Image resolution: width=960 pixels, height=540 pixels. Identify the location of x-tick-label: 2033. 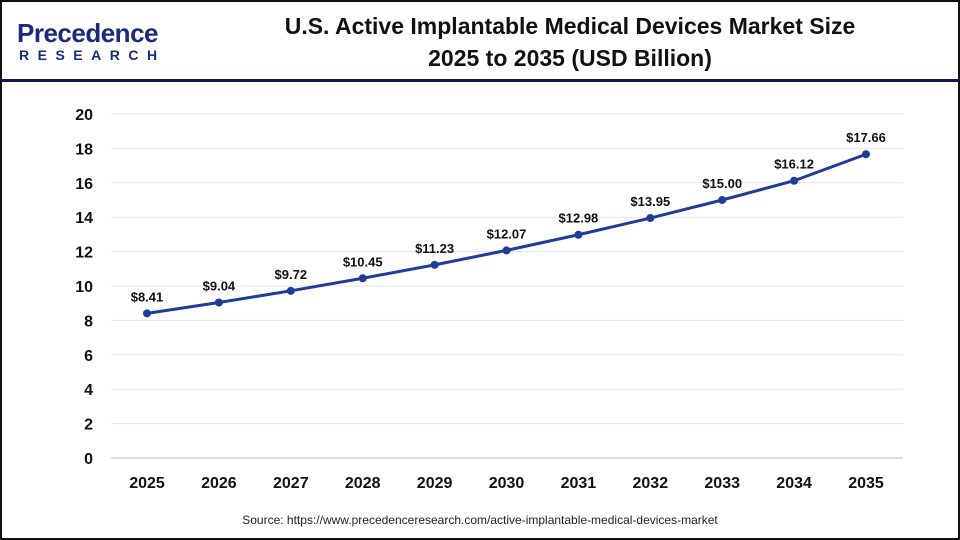
(722, 483).